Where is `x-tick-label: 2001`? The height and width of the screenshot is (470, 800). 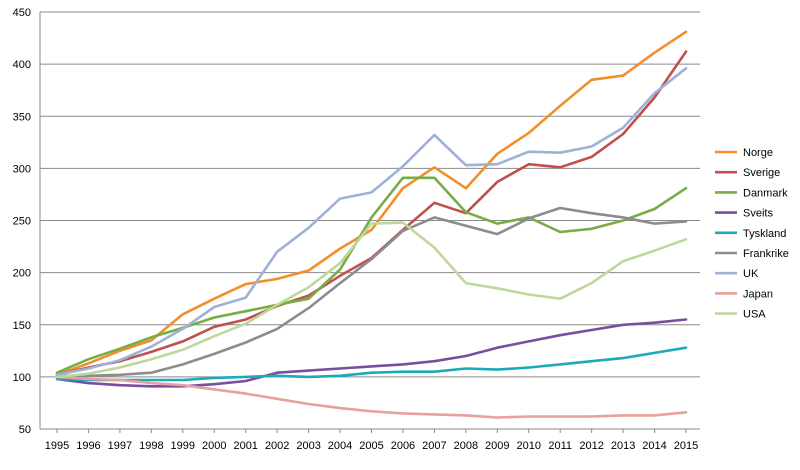 x-tick-label: 2001 is located at coordinates (245, 446).